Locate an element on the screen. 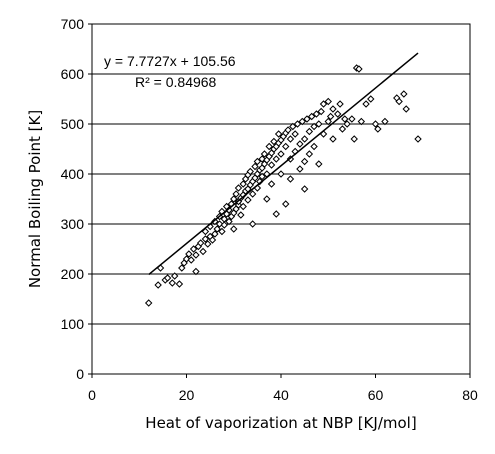 This screenshot has width=495, height=454. y-tick-label: 200 is located at coordinates (73, 274).